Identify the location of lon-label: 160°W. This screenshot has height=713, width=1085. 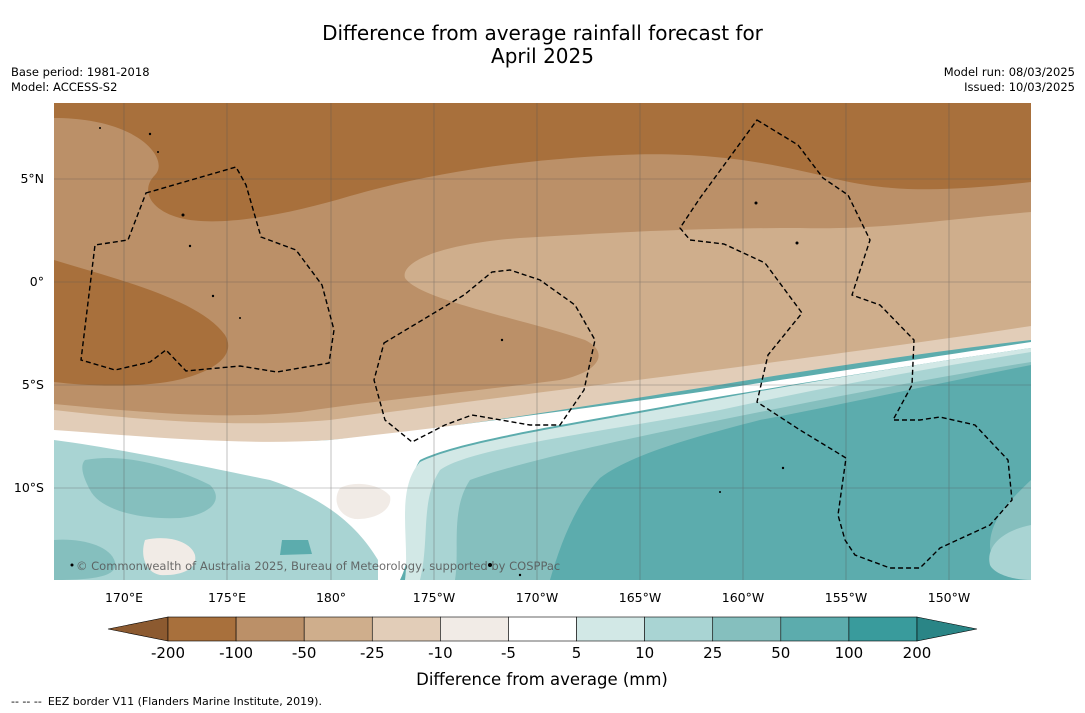
(743, 597).